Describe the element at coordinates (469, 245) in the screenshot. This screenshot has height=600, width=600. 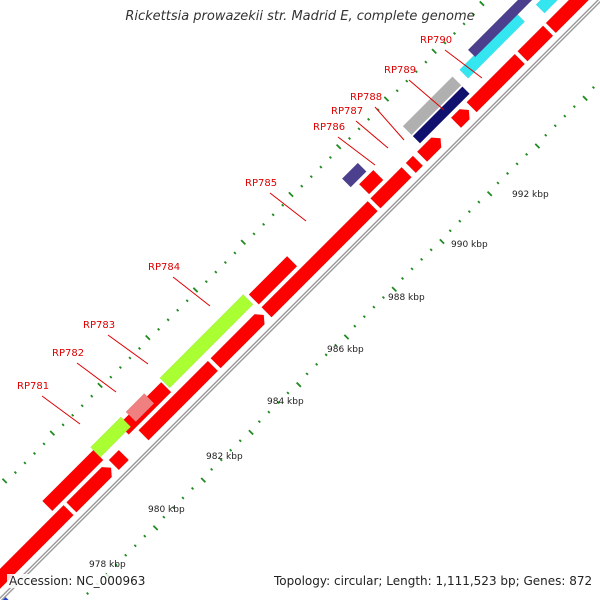
I see `scale-label: 990 kbp` at that location.